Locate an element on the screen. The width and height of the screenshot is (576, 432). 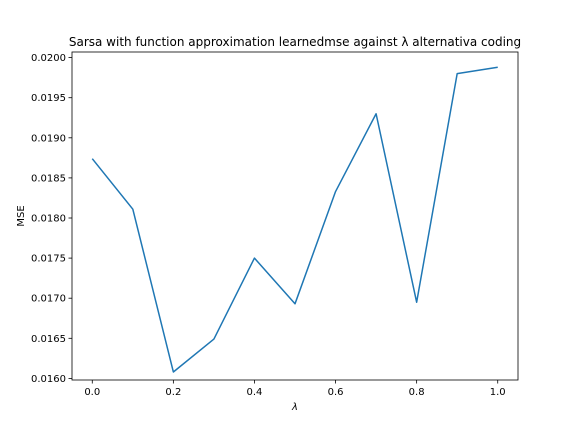
y-tick-label: 0.0170 is located at coordinates (48, 299).